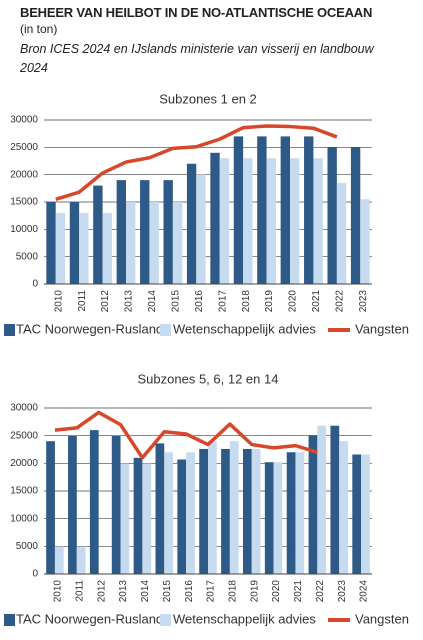 The height and width of the screenshot is (640, 423). Describe the element at coordinates (208, 378) in the screenshot. I see `chart-title: Subzones 5, 6, 12 en 14` at that location.